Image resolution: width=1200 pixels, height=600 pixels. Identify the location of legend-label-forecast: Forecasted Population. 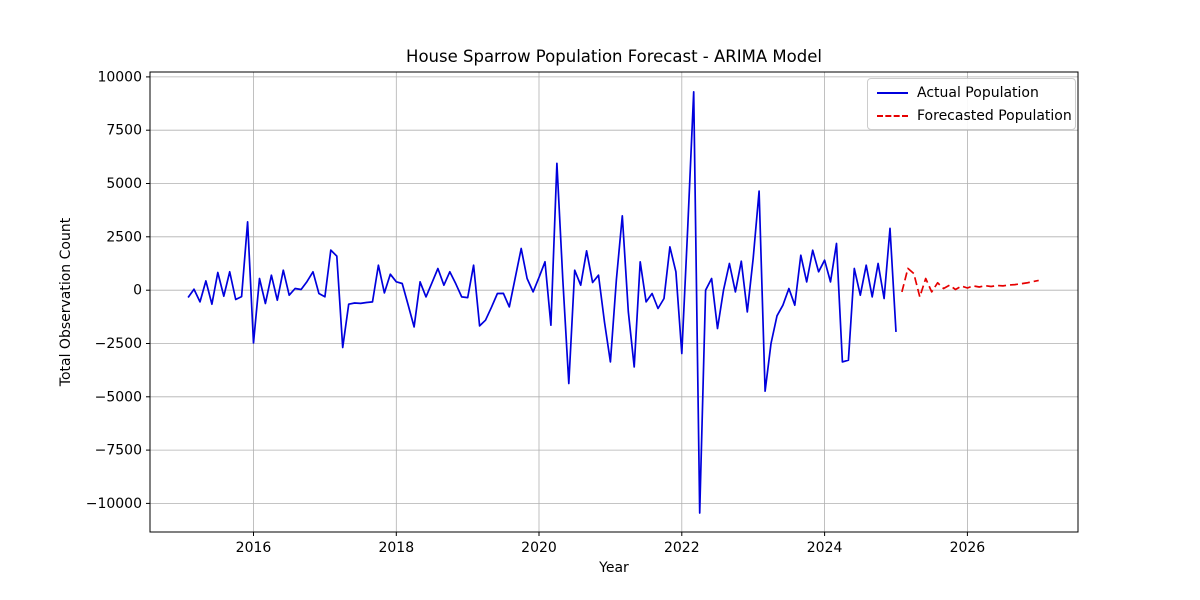
(994, 115).